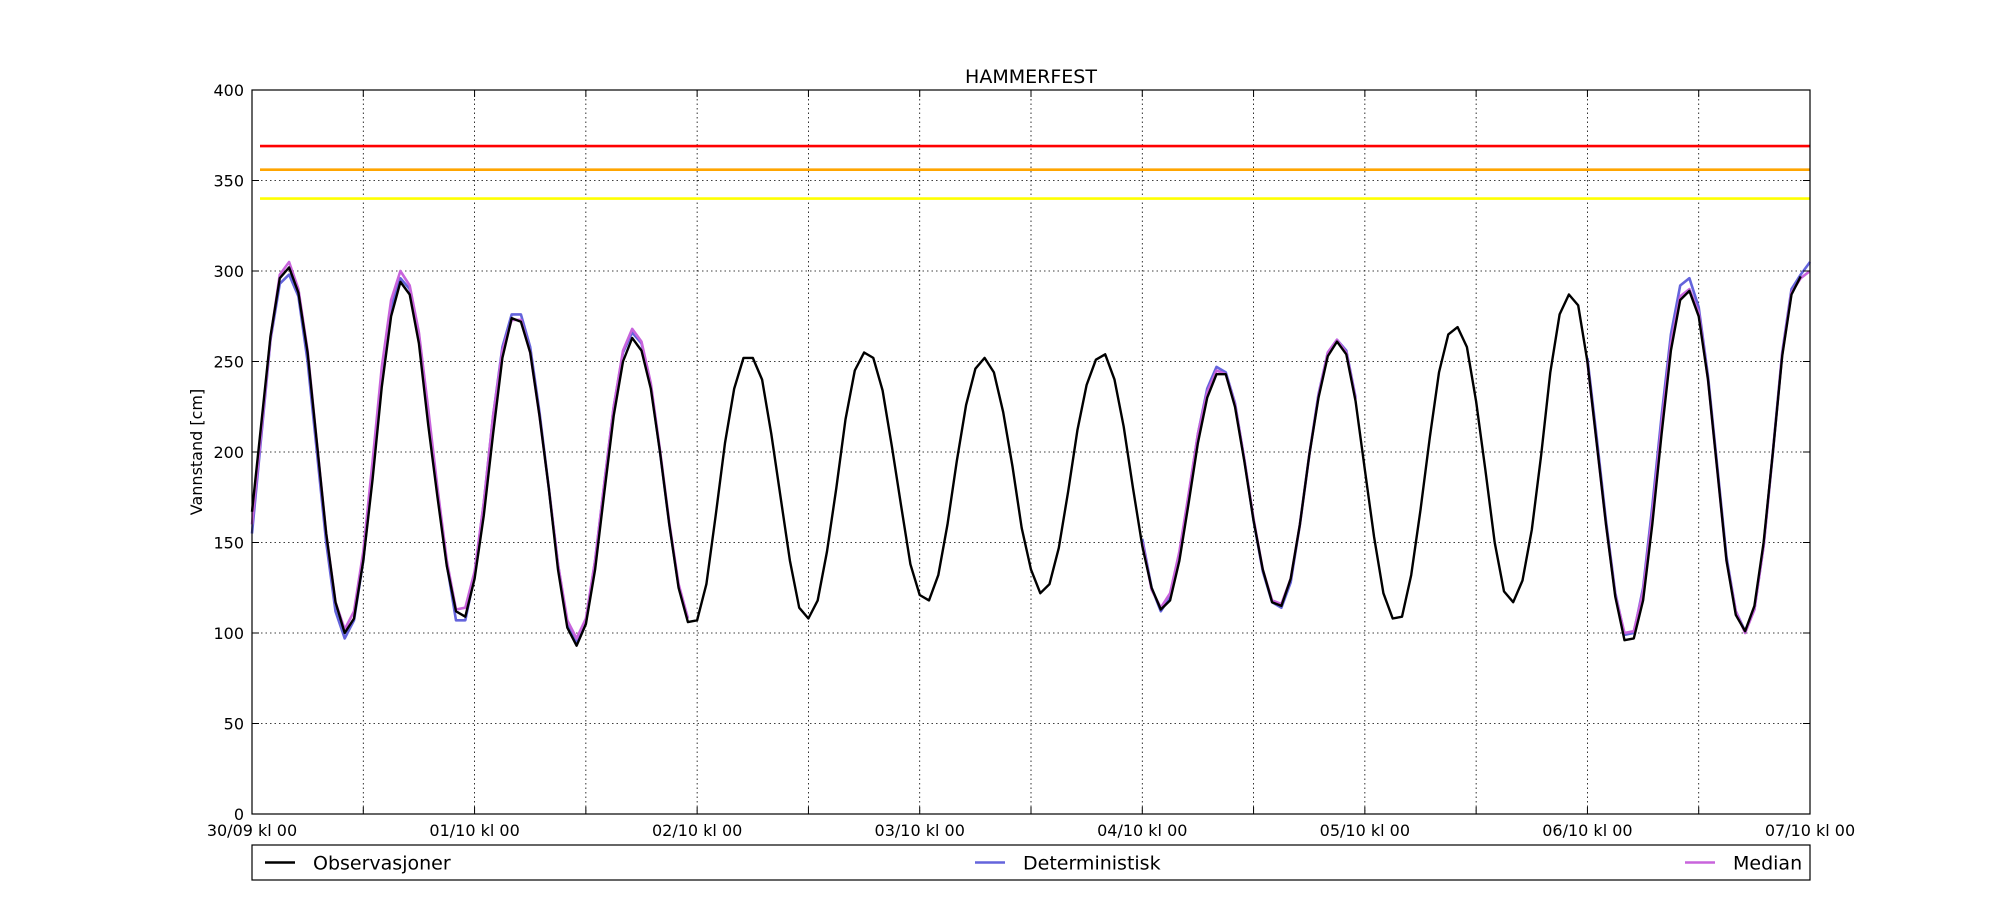 The height and width of the screenshot is (900, 2000). Describe the element at coordinates (228, 90) in the screenshot. I see `y-tick-label-400: 400` at that location.